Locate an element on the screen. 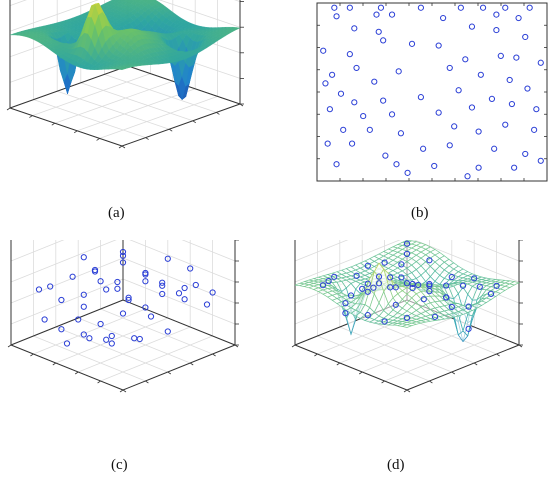 This screenshot has width=550, height=485. caption-c: (c) is located at coordinates (119, 465).